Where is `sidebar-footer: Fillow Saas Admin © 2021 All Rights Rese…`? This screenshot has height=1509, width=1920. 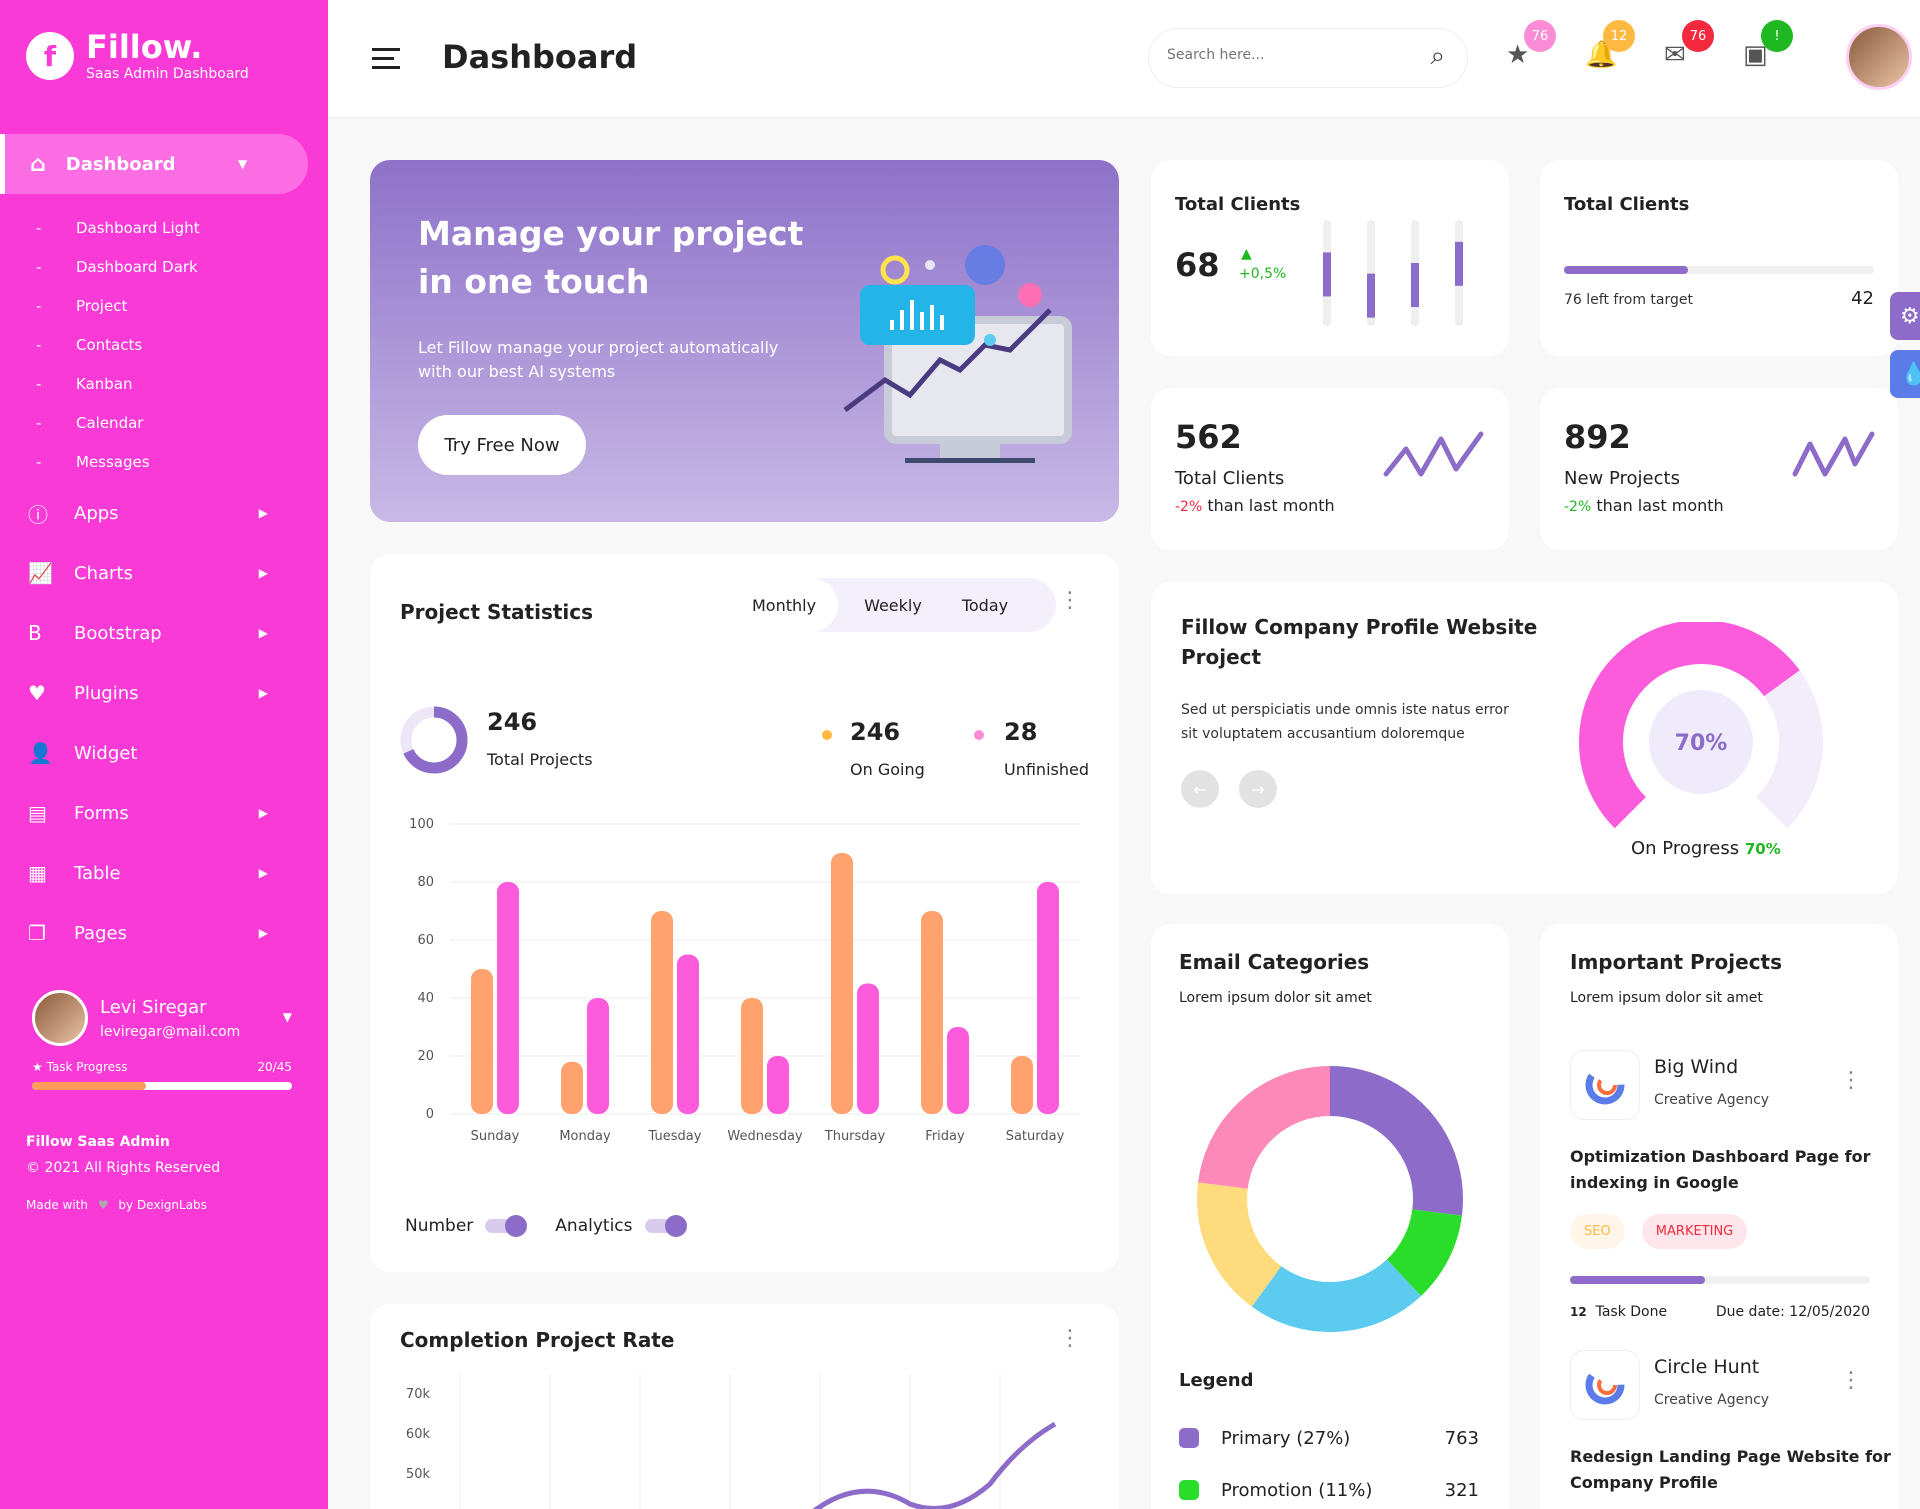
sidebar-footer: Fillow Saas Admin © 2021 All Rights Rese… is located at coordinates (123, 1173).